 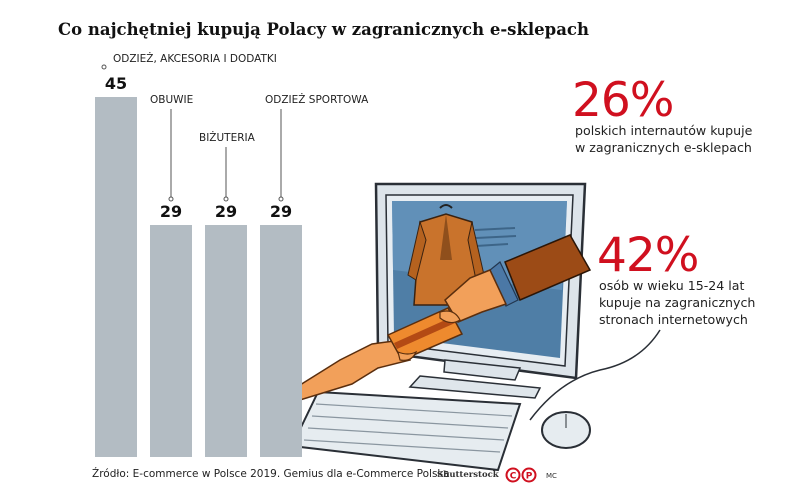 What do you see at coordinates (664, 130) in the screenshot?
I see `stat-1-line-1: polskich internautów kupuje` at bounding box center [664, 130].